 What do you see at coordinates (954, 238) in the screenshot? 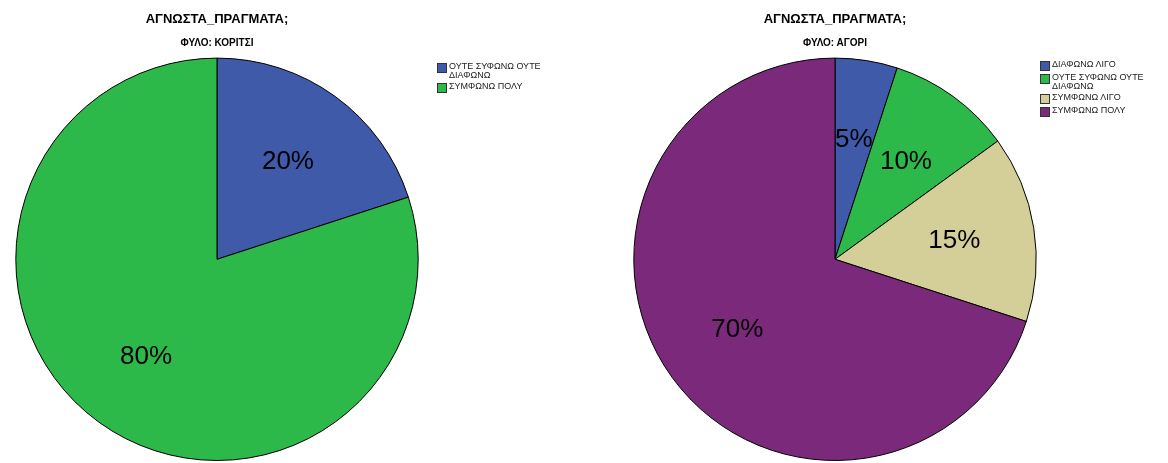
I see `data-label: 15%` at bounding box center [954, 238].